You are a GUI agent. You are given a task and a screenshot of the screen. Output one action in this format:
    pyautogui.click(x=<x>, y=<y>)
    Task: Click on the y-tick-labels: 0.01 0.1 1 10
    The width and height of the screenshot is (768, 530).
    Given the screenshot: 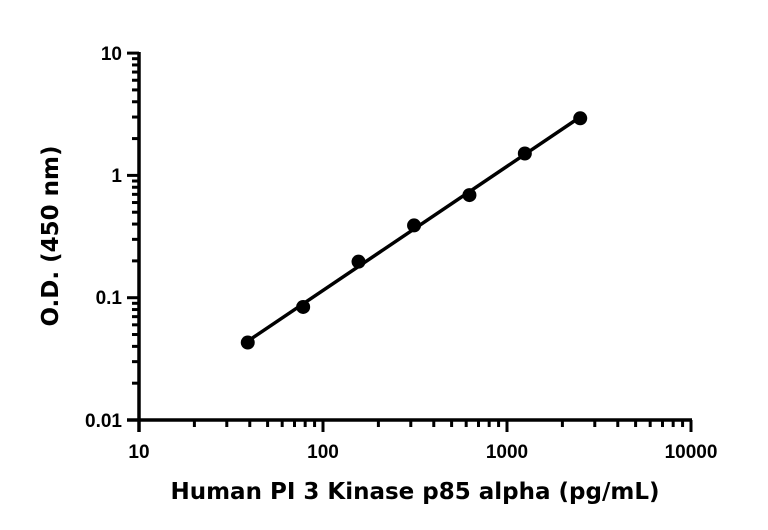 What is the action you would take?
    pyautogui.click(x=103, y=238)
    